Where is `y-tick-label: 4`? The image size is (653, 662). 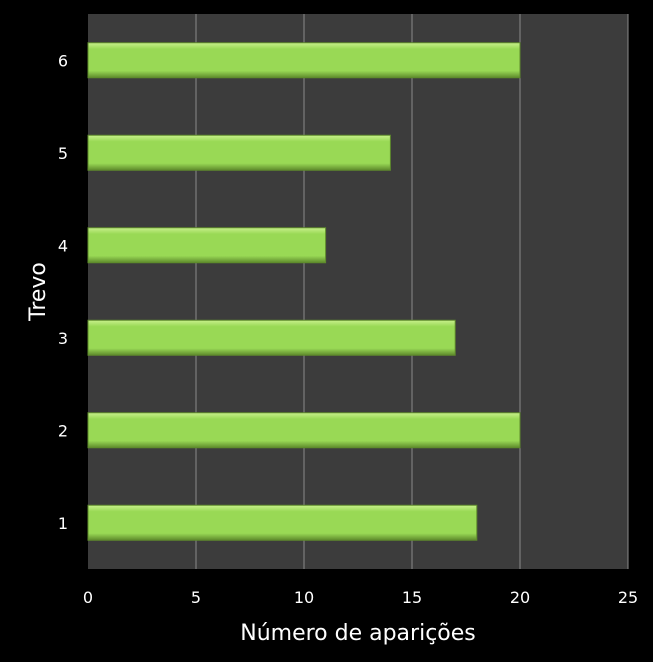 y-tick-label: 4 is located at coordinates (63, 245).